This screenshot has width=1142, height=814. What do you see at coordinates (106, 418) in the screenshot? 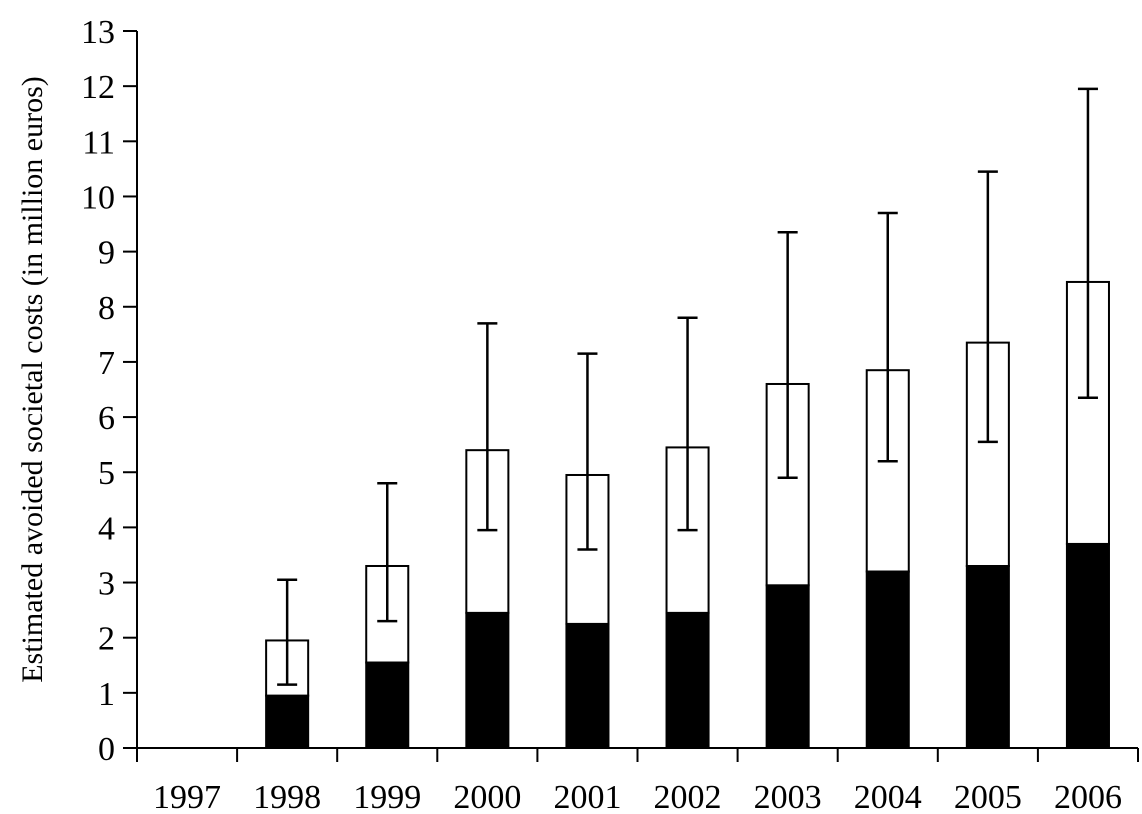
I see `y-tick-label: 6` at bounding box center [106, 418].